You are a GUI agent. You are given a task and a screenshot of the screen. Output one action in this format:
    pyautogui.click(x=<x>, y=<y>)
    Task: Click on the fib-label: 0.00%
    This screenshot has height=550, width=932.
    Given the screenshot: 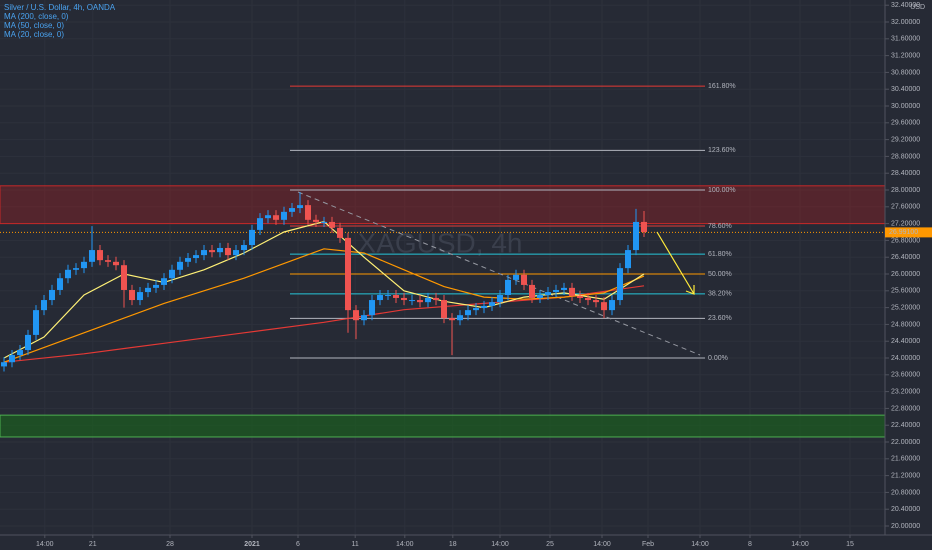 What is the action you would take?
    pyautogui.click(x=718, y=358)
    